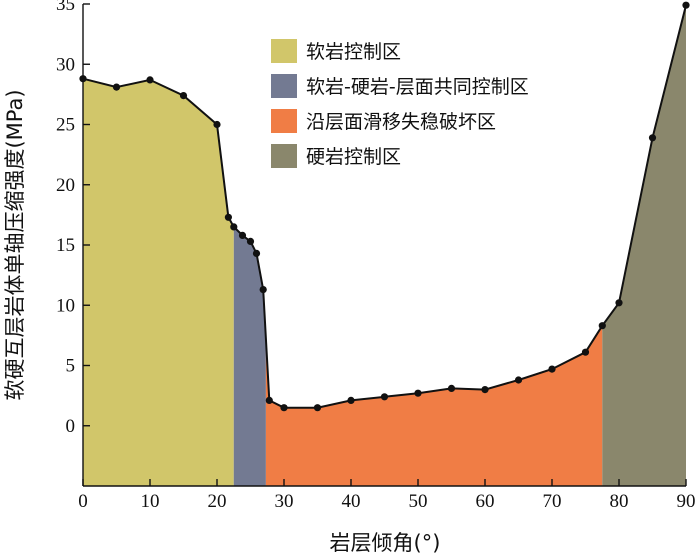 Image resolution: width=700 pixels, height=558 pixels. What do you see at coordinates (552, 501) in the screenshot?
I see `x-tick-label: 70` at bounding box center [552, 501].